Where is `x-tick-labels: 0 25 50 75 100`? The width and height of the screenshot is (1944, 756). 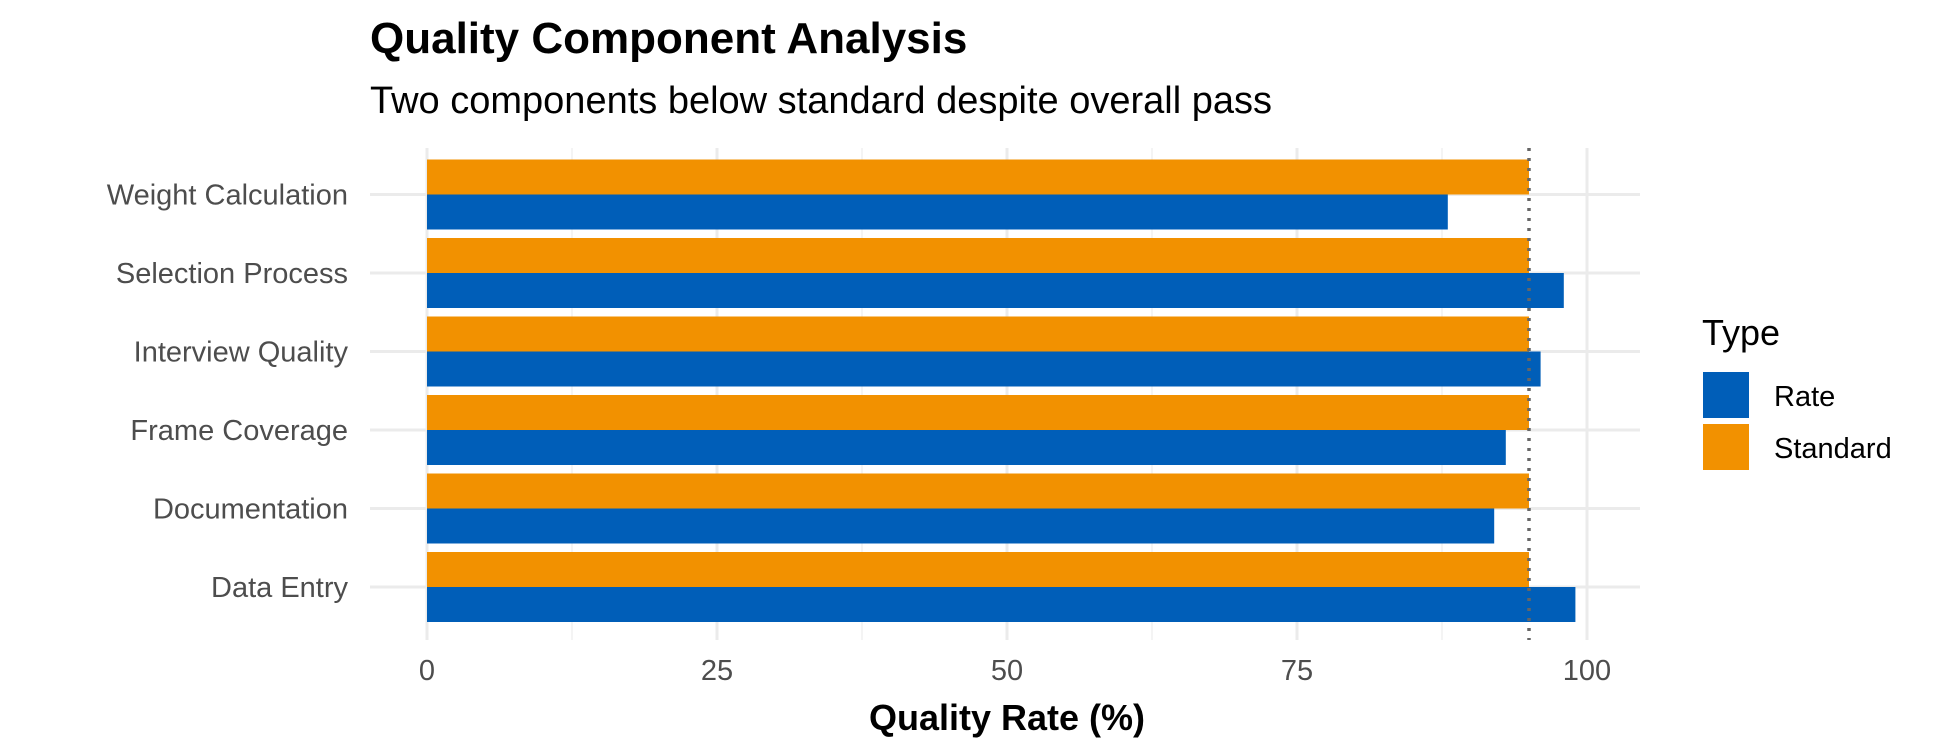 x-tick-labels: 0 25 50 75 100 is located at coordinates (1015, 671).